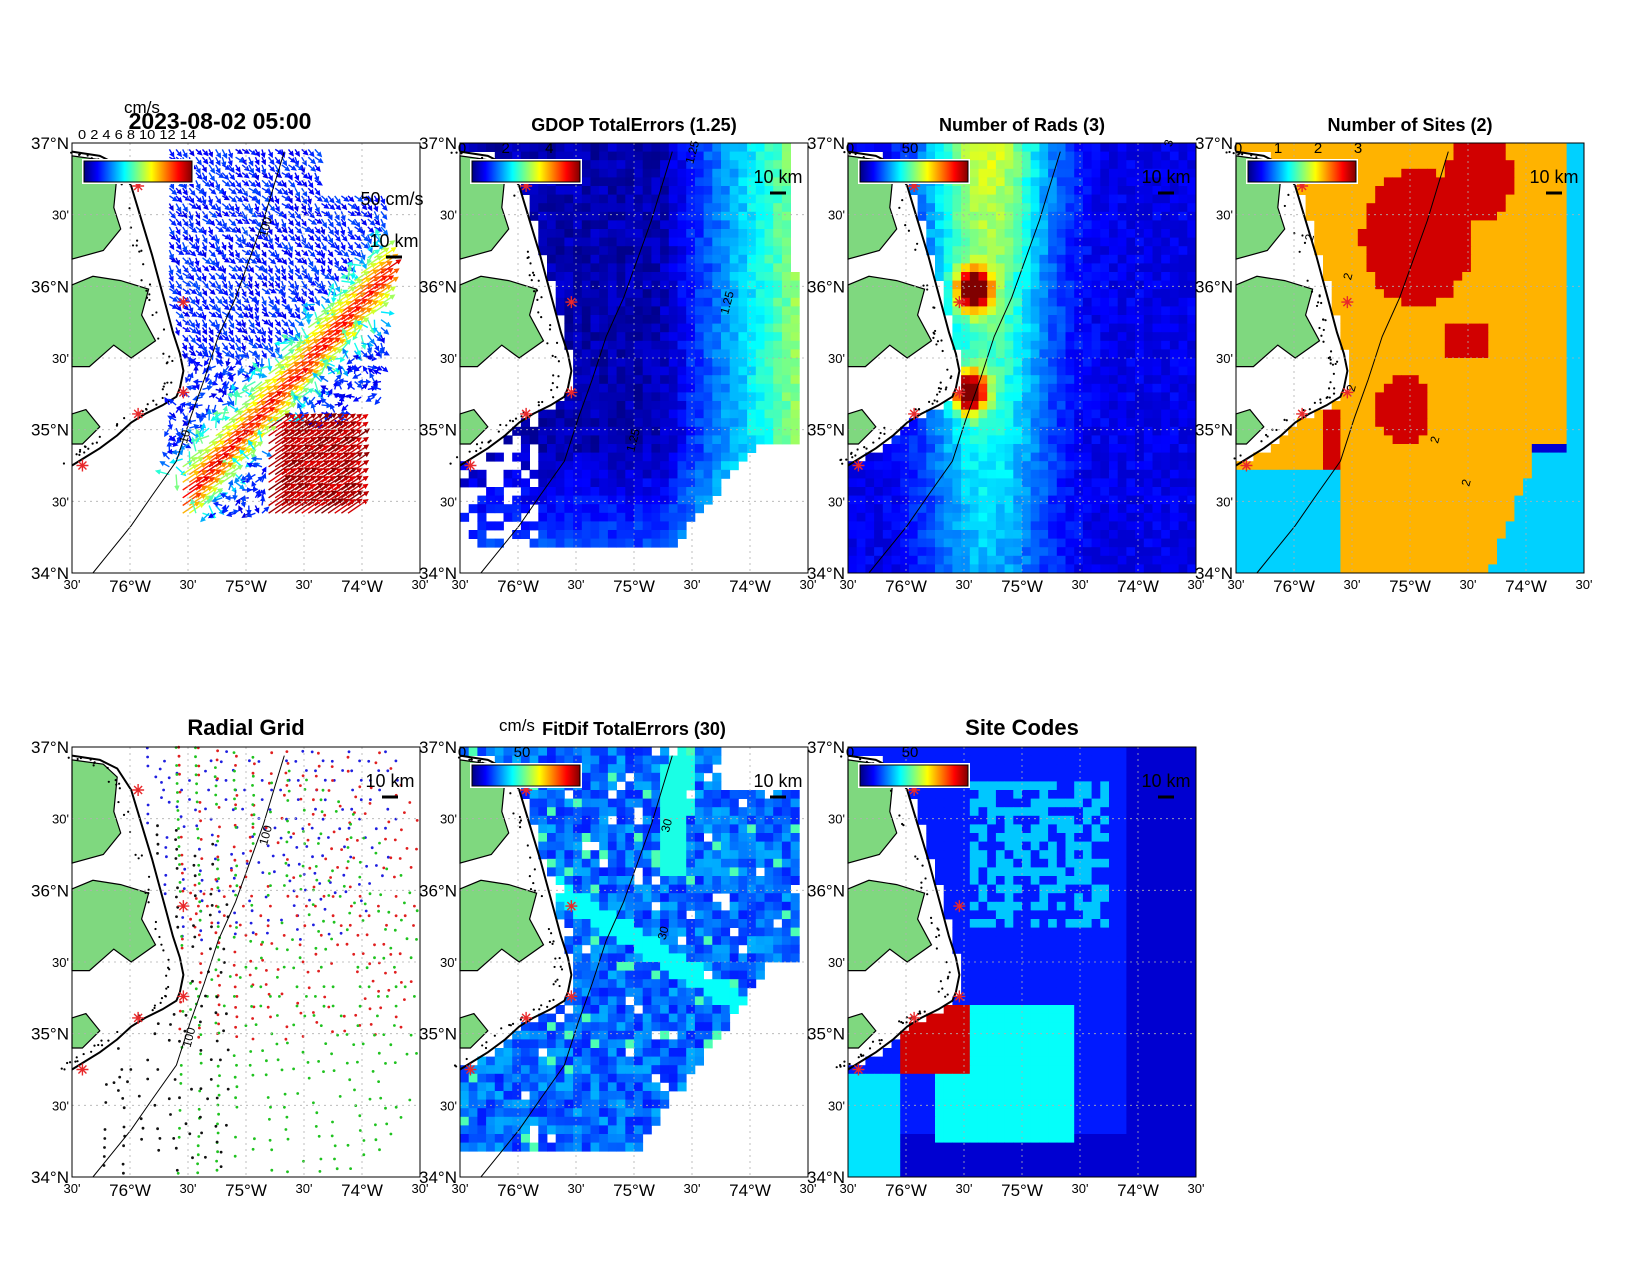 The width and height of the screenshot is (1650, 1275). What do you see at coordinates (1080, 584) in the screenshot?
I see `lon-tick-label: 30'` at bounding box center [1080, 584].